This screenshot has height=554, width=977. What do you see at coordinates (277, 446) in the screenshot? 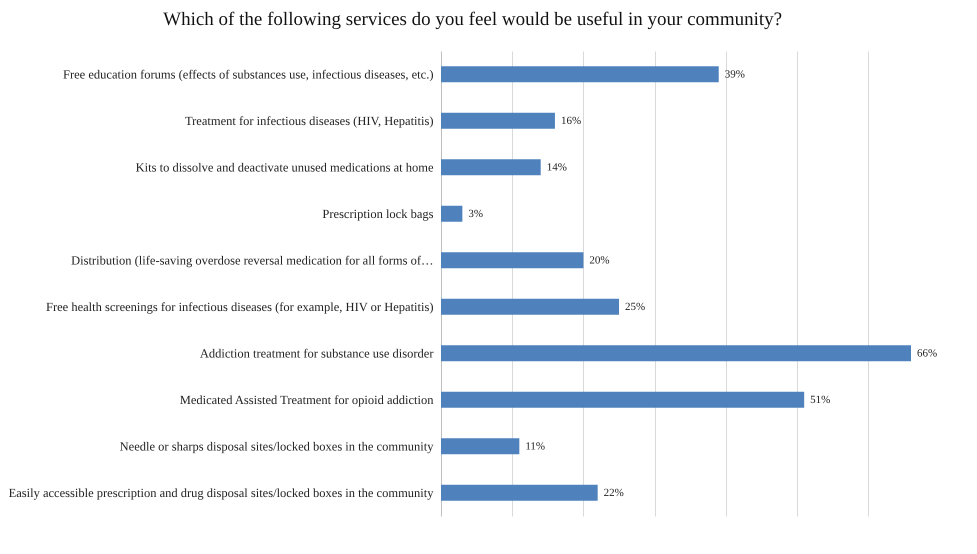
I see `y-tick-label: Needle or sharps disposal sites/locked boxes in the community` at bounding box center [277, 446].